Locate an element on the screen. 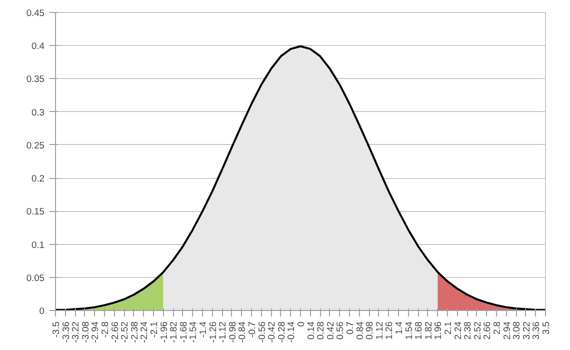  x-tick-label: 2.24 is located at coordinates (457, 331).